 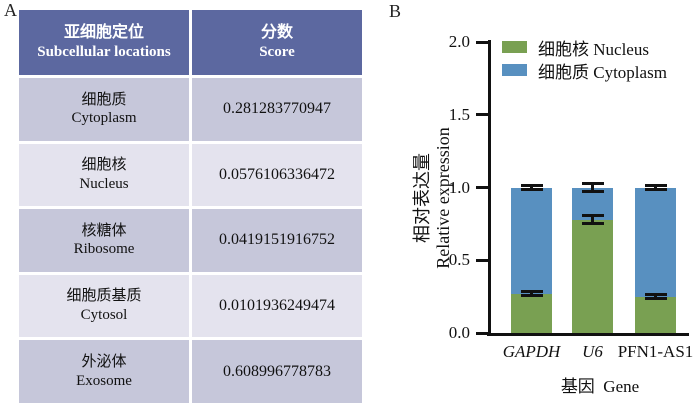 I want to click on error-bar-nucleus-U6-cap-top, so click(x=592, y=216).